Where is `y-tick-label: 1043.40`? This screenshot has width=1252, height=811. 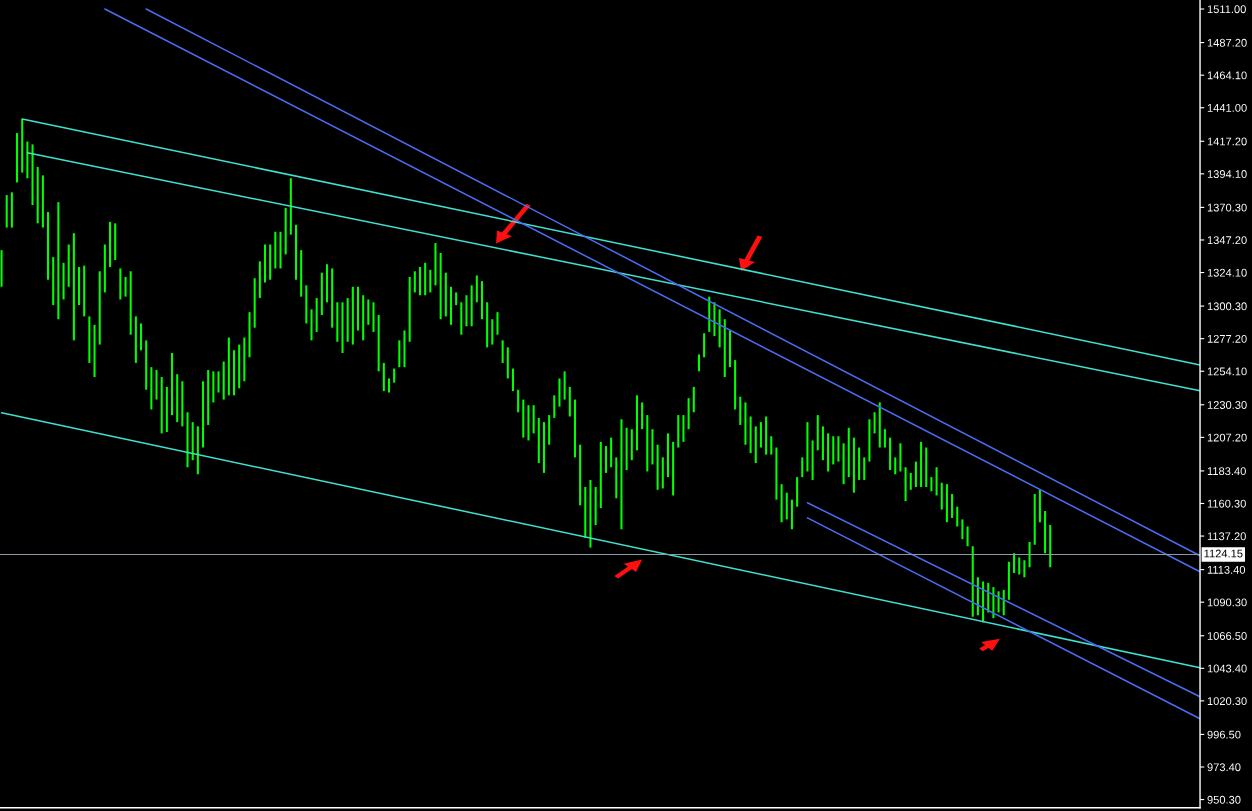 y-tick-label: 1043.40 is located at coordinates (1227, 668).